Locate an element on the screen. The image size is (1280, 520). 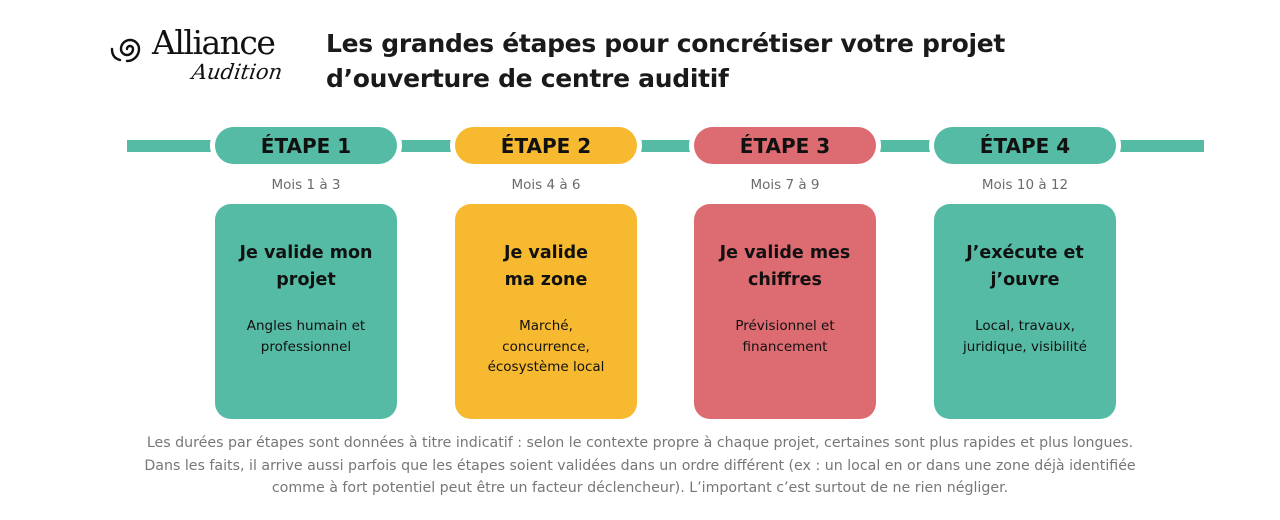
page-title-line-2: d’ouverture de centre auditif is located at coordinates (527, 78).